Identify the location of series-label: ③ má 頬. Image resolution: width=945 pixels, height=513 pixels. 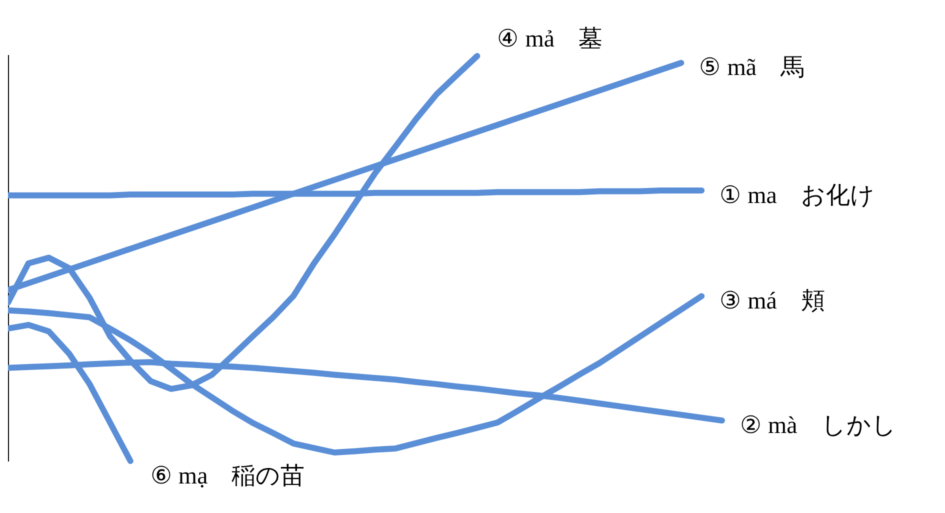
(772, 301).